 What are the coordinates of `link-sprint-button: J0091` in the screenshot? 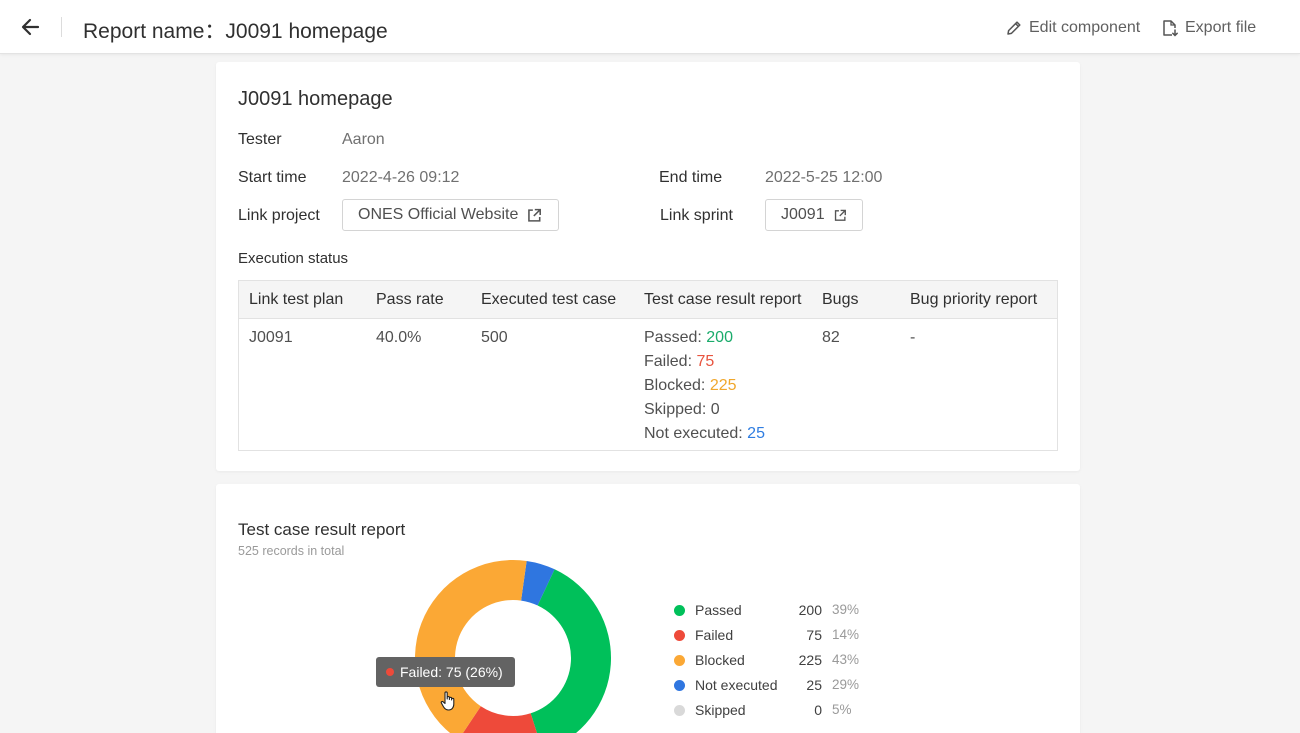 It's located at (814, 215).